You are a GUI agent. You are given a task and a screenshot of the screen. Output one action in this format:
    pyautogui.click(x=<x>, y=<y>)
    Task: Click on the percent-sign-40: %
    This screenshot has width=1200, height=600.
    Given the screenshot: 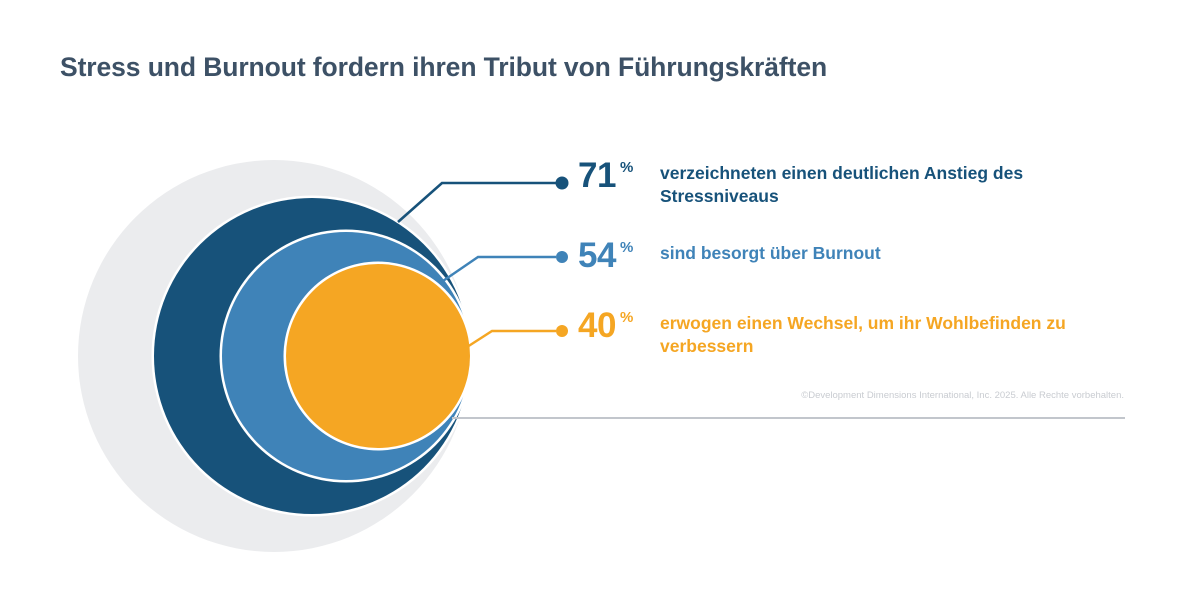 What is the action you would take?
    pyautogui.click(x=626, y=317)
    